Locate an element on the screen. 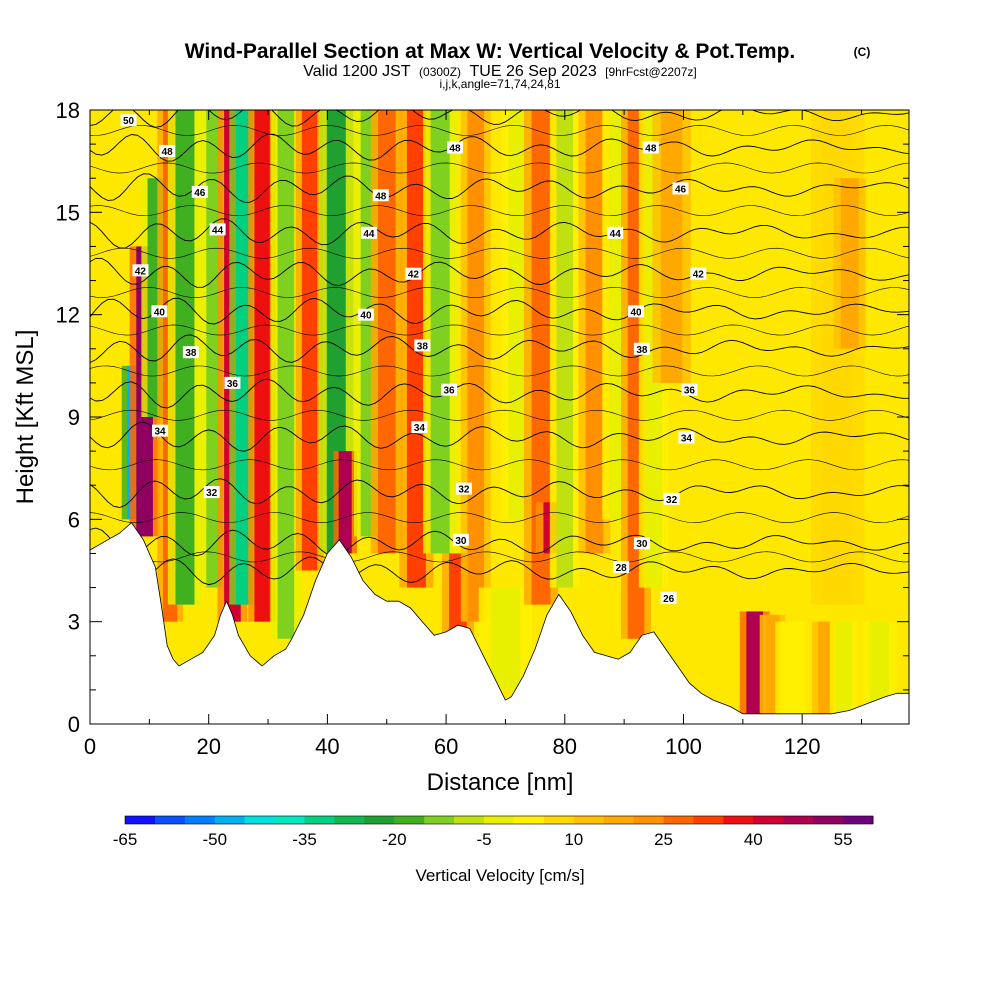  x-tick-label: 0 is located at coordinates (90, 746).